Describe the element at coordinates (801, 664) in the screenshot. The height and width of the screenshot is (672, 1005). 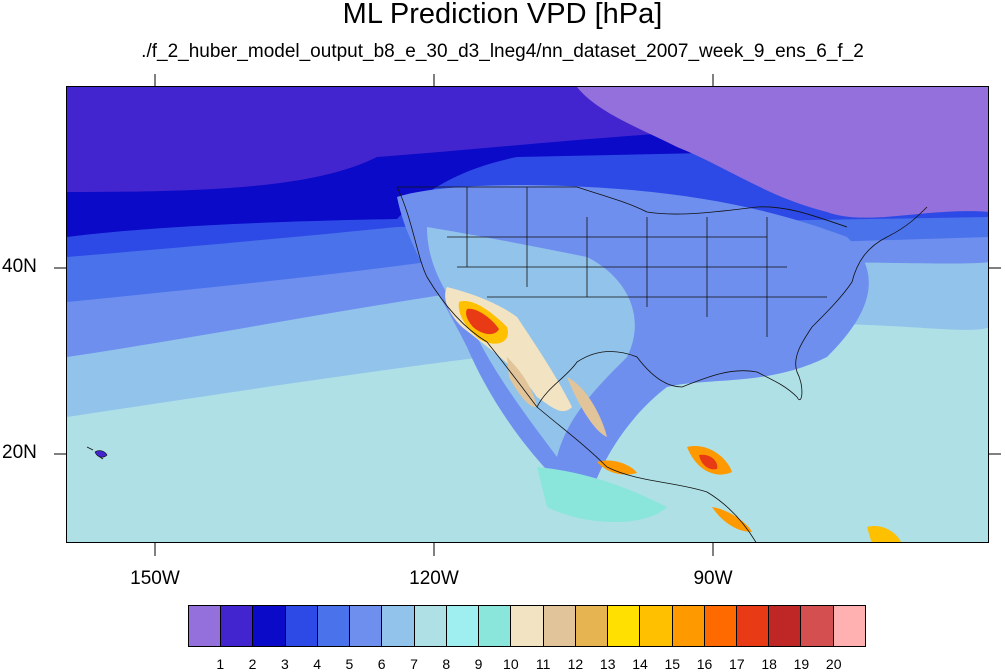
I see `colorbar-label: 19` at that location.